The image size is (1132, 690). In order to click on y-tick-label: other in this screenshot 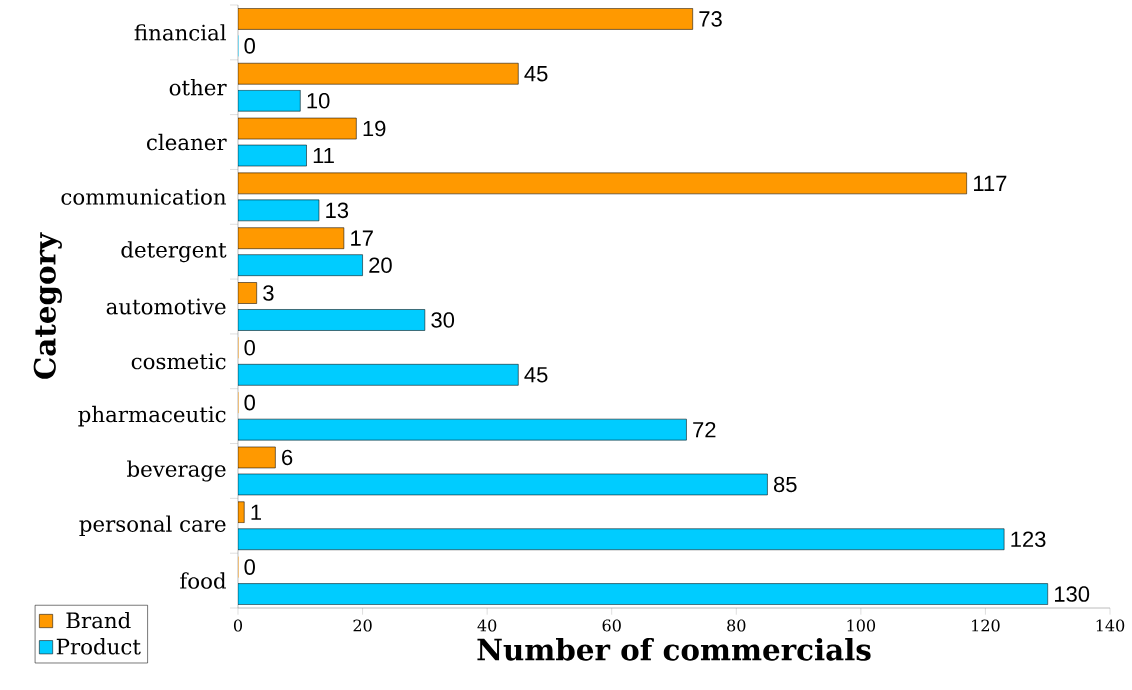, I will do `click(198, 87)`.